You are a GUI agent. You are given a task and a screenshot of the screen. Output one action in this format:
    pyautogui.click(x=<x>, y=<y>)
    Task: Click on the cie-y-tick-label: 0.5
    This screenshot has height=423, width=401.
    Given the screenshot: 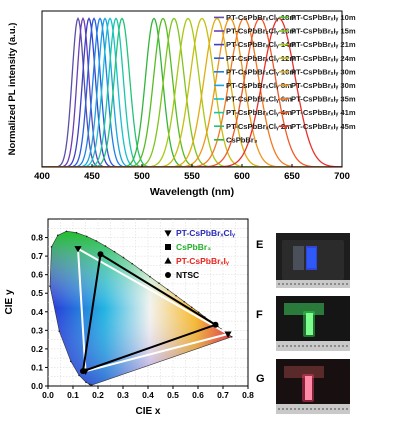 What is the action you would take?
    pyautogui.click(x=37, y=293)
    